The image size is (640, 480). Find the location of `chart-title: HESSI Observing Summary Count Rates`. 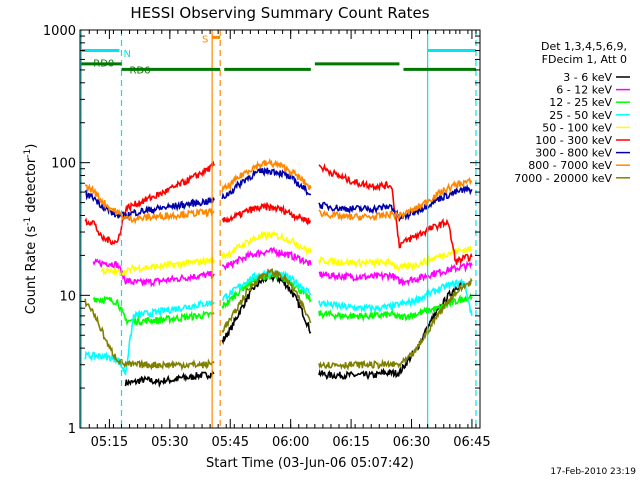

chart-title: HESSI Observing Summary Count Rates is located at coordinates (279, 13).